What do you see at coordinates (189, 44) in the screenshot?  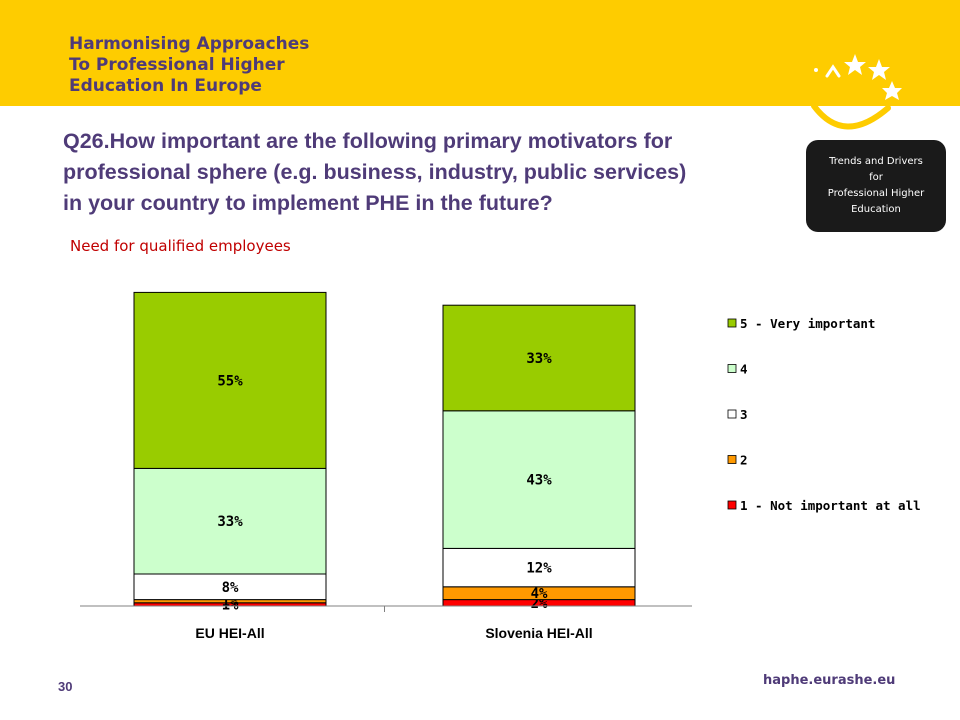 I see `logo-line: Harmonising Approaches` at bounding box center [189, 44].